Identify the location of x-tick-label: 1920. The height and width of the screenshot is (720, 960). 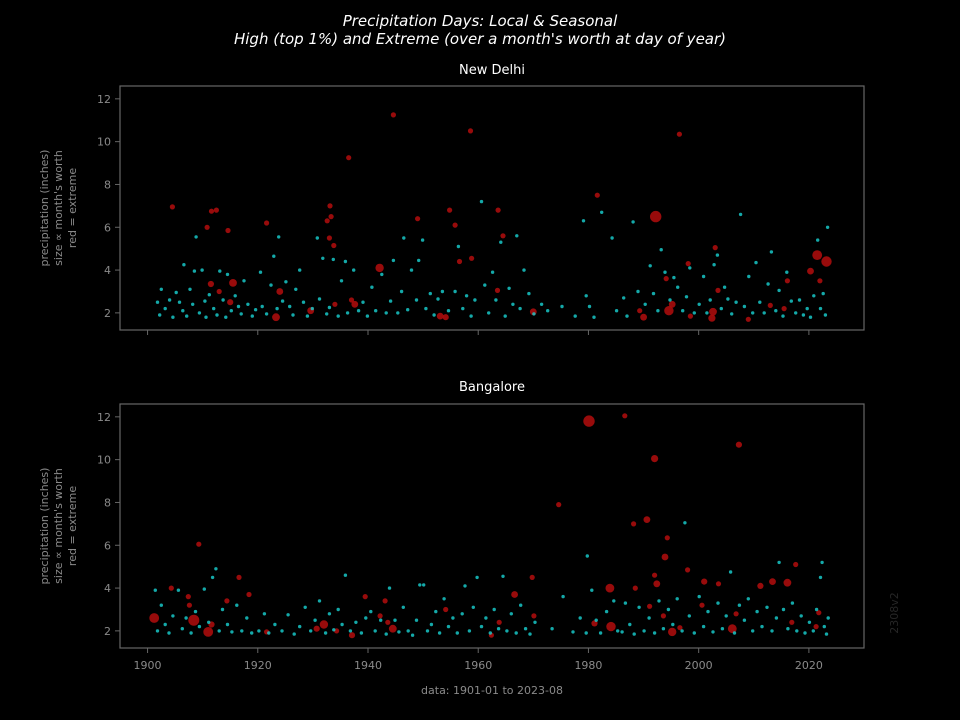
(258, 665).